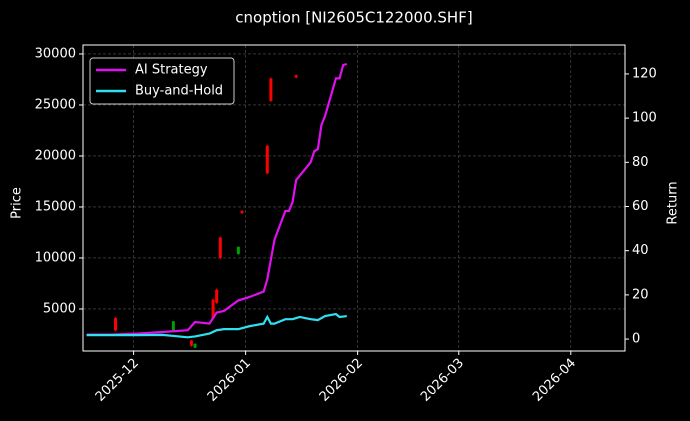 Image resolution: width=690 pixels, height=421 pixels. I want to click on y-tick-label: 25000, so click(55, 104).